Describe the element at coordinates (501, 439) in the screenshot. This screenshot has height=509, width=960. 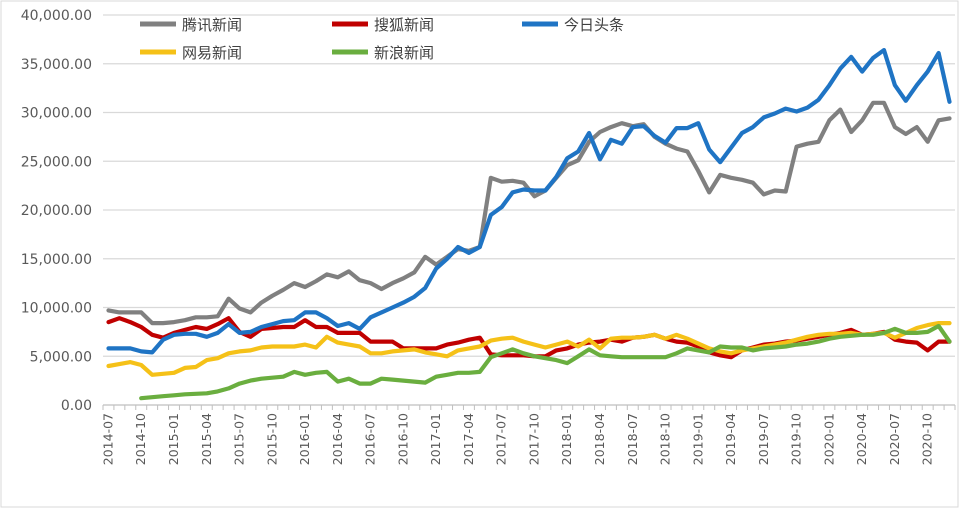
I see `x-tick-label: 2017-07` at that location.